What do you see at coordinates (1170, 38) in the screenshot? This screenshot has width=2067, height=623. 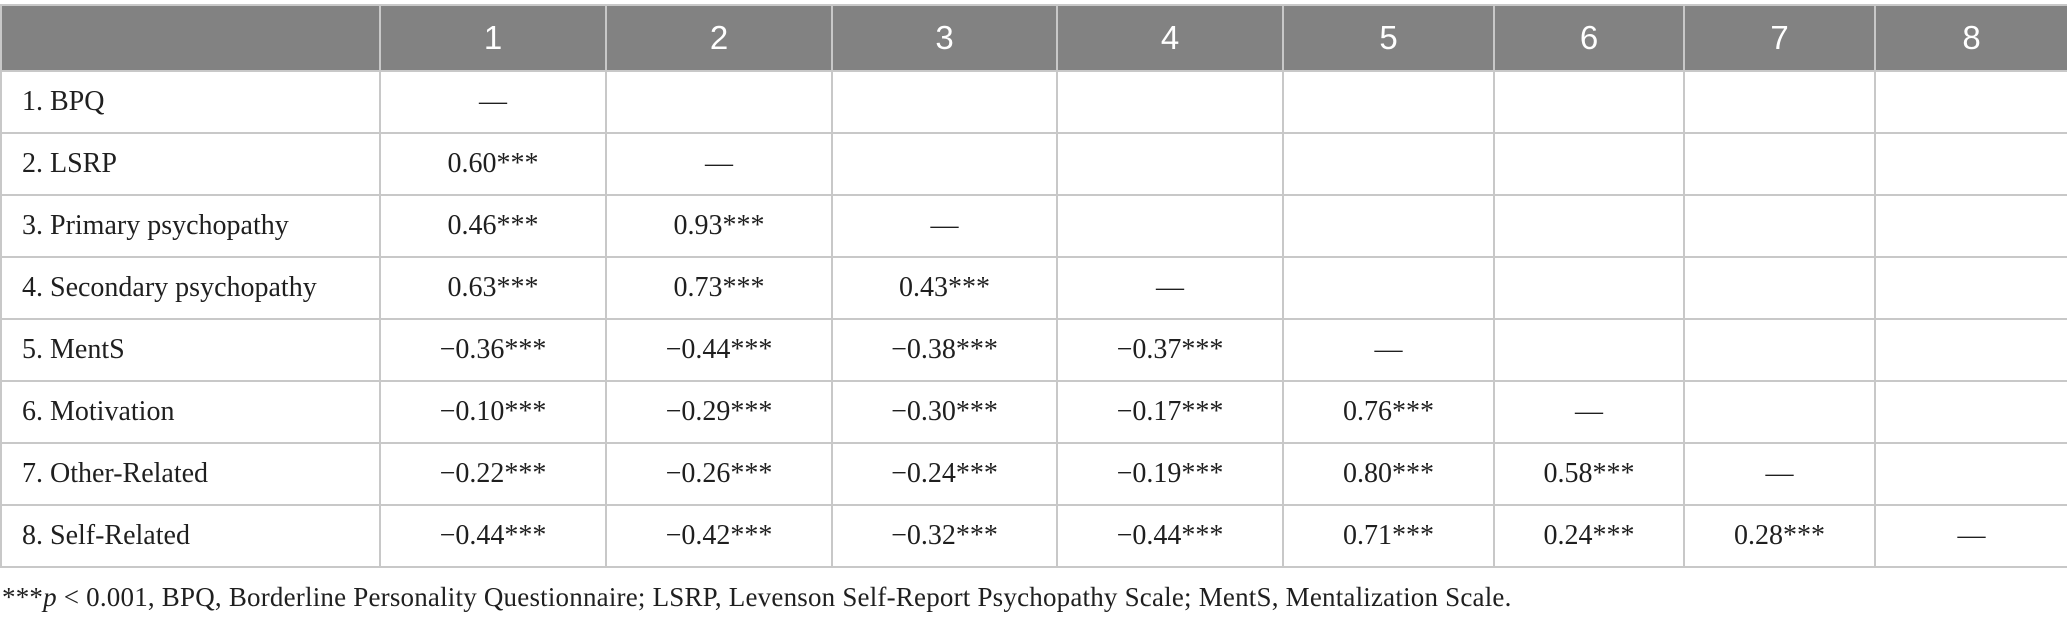 I see `column-header-4: 4` at bounding box center [1170, 38].